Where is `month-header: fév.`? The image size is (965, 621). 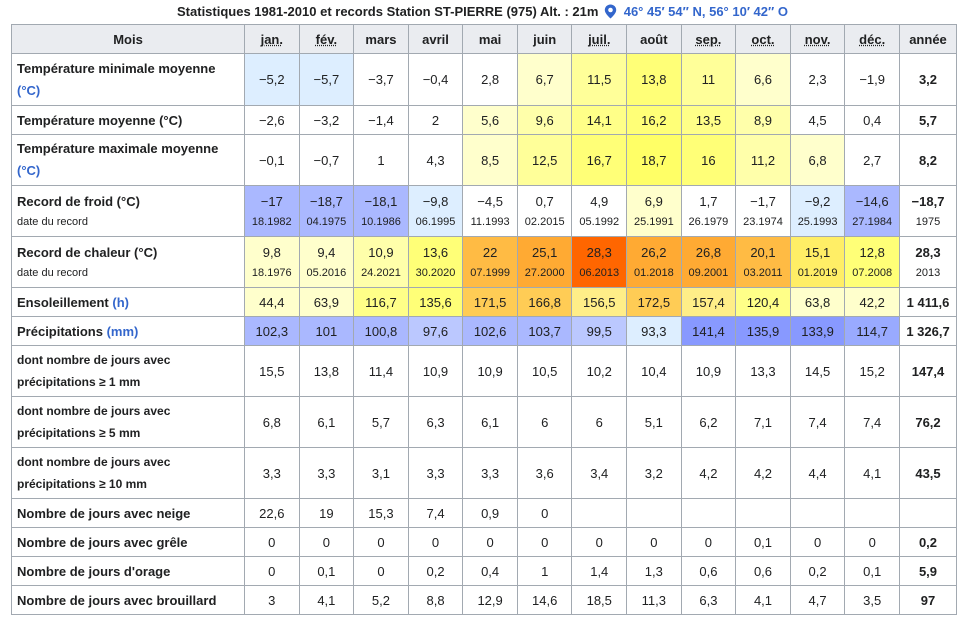
month-header: fév. is located at coordinates (326, 39).